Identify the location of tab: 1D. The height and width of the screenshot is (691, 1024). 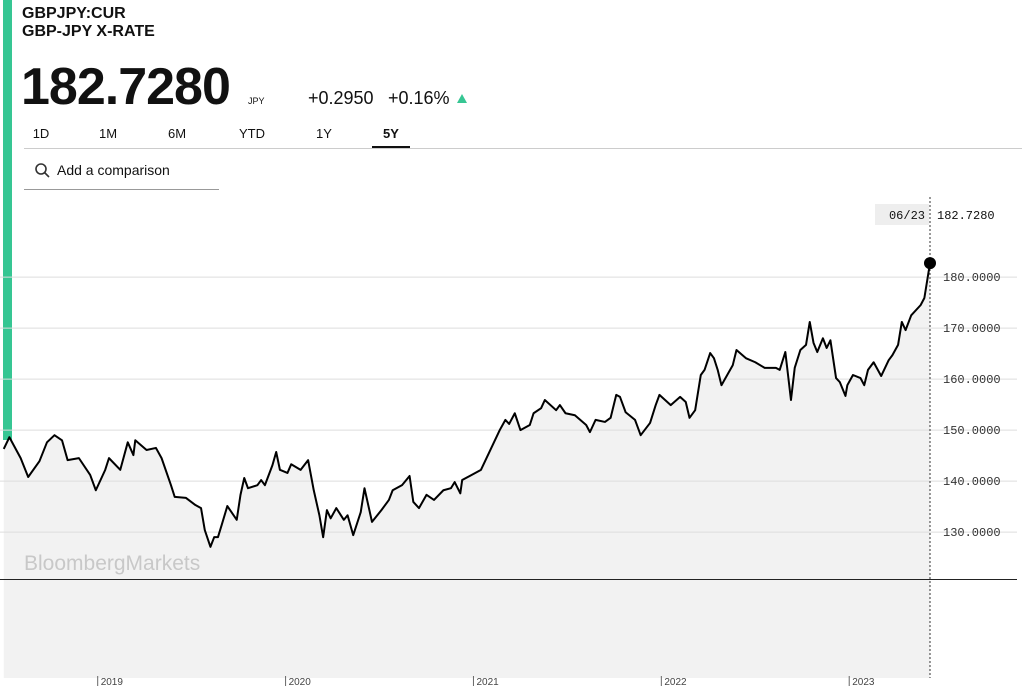
(41, 133).